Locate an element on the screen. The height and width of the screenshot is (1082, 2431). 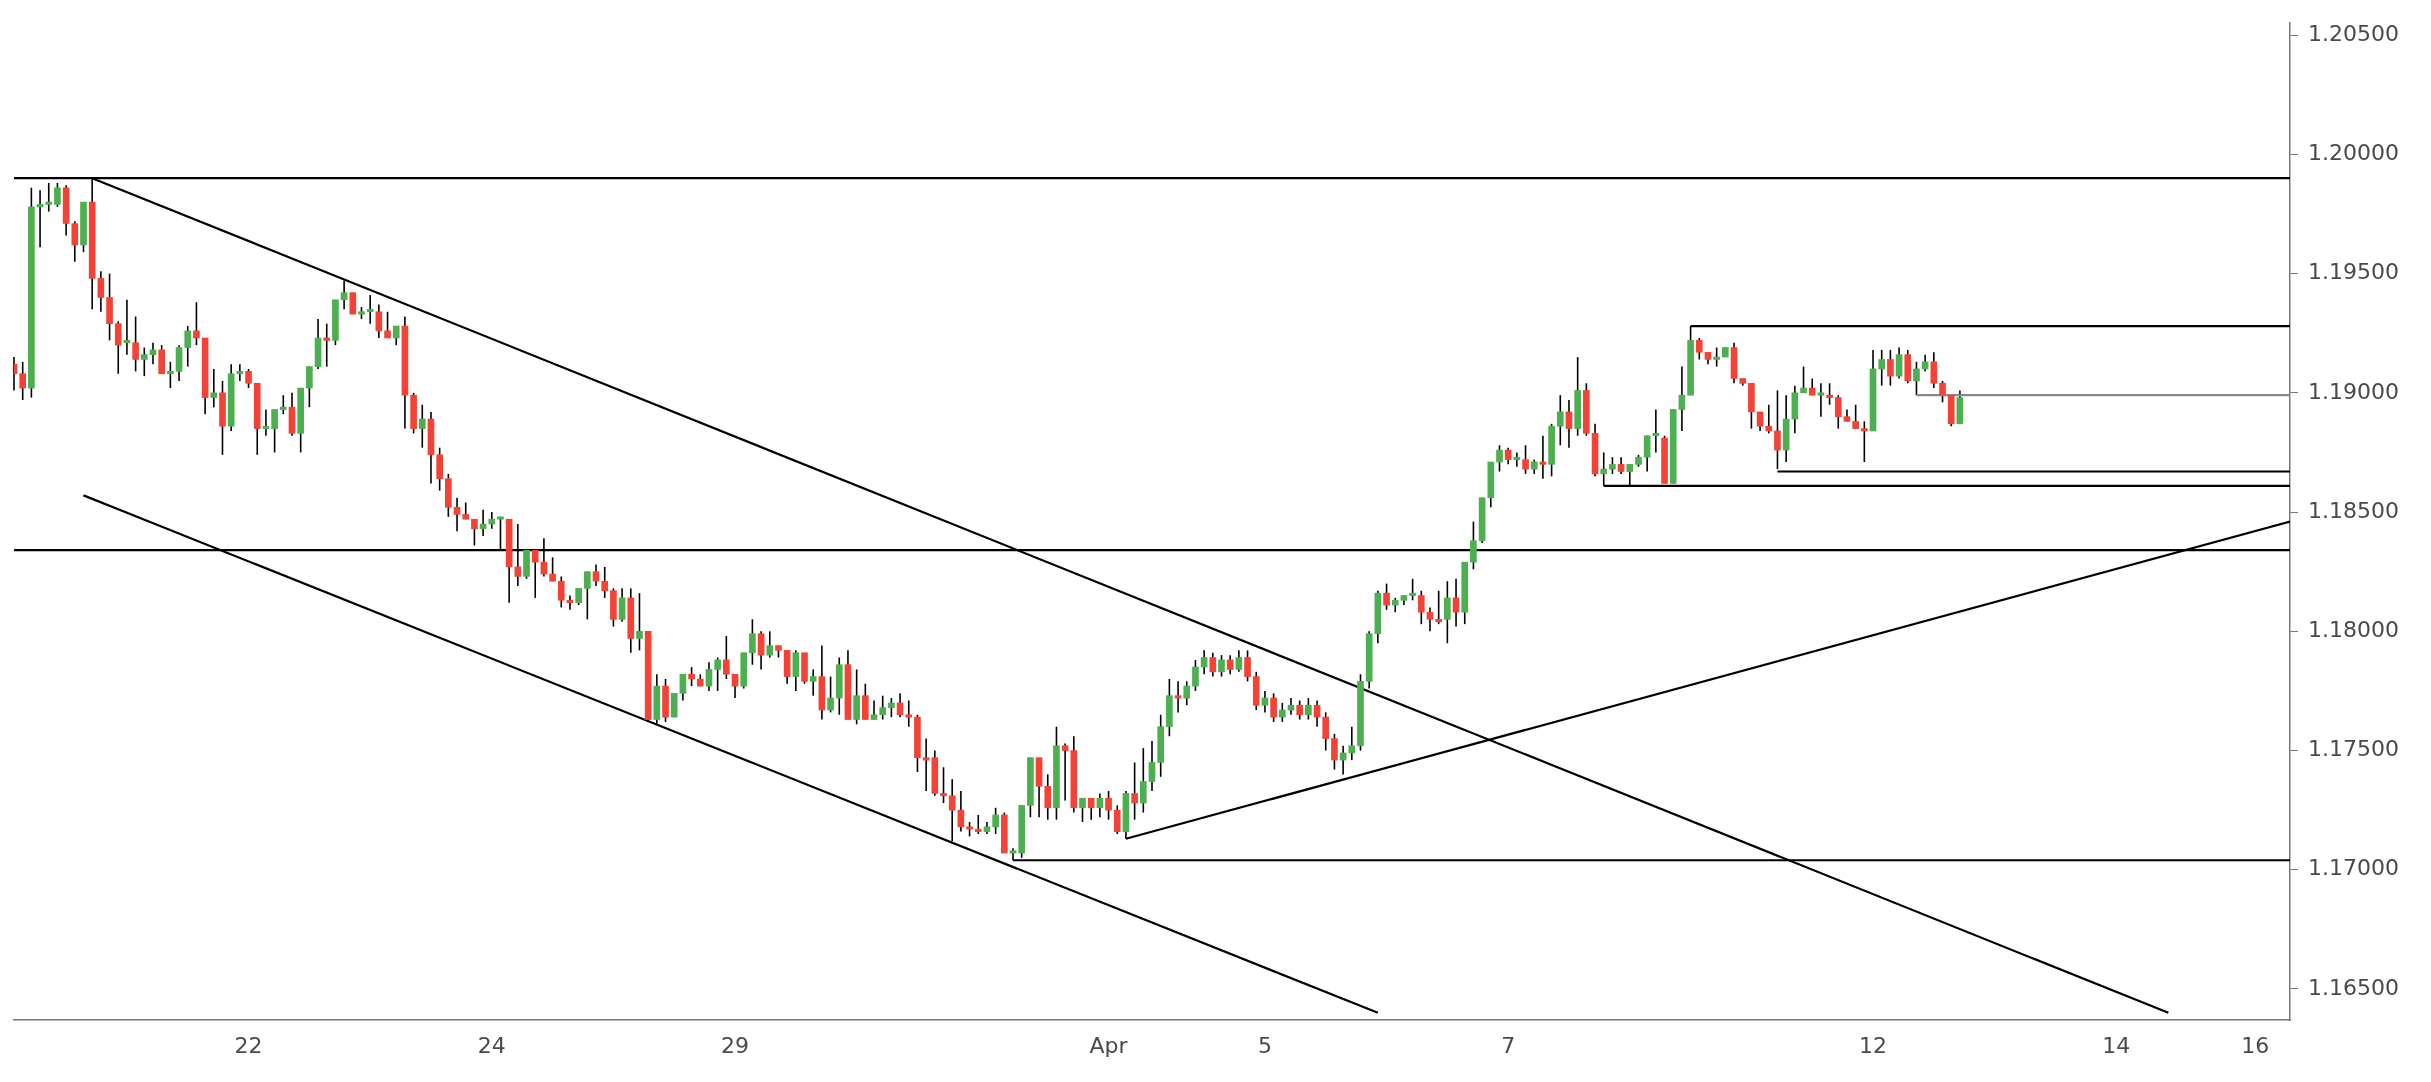
y-tick-label: 1.18500 is located at coordinates (2353, 510).